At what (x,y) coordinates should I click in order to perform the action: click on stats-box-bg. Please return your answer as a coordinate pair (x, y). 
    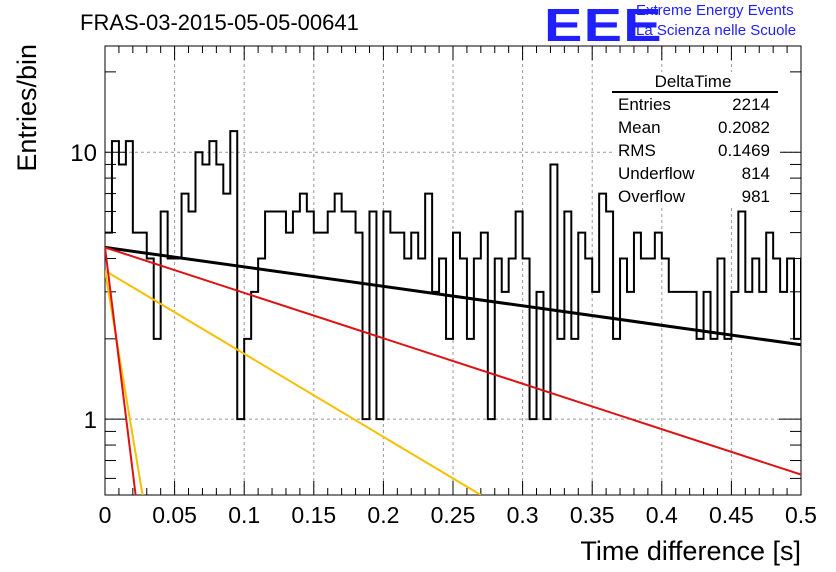
    Looking at the image, I should click on (696, 140).